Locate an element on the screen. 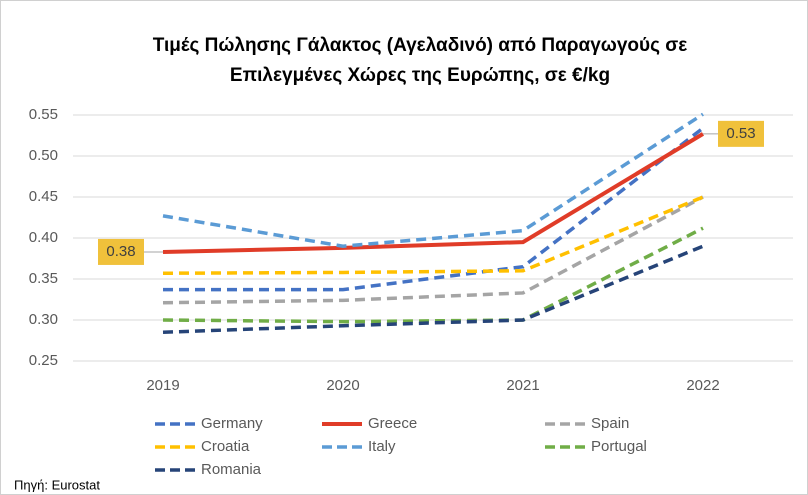 The height and width of the screenshot is (495, 808). y-tick-label: 0.25 is located at coordinates (43, 360).